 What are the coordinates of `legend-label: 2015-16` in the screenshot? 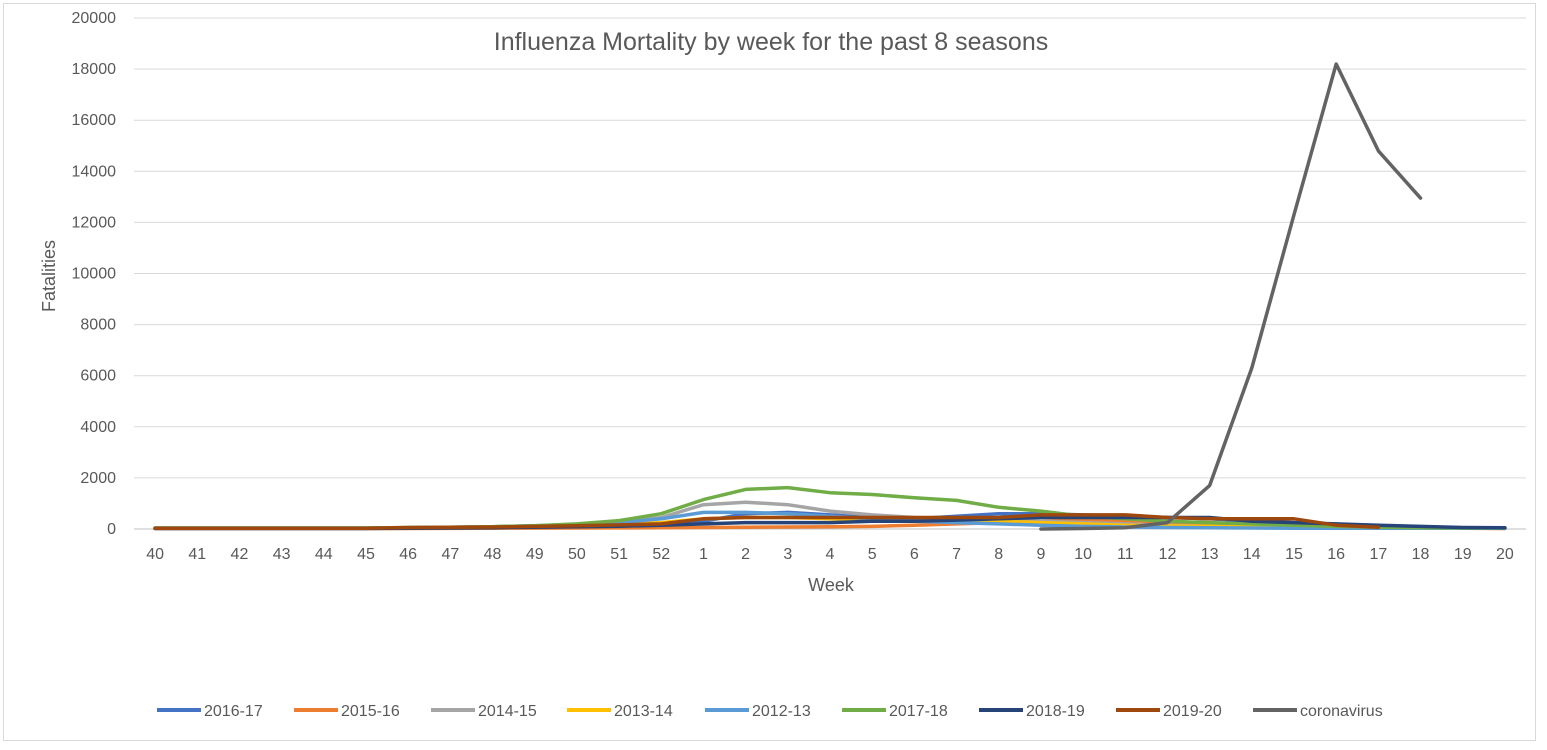 It's located at (370, 711).